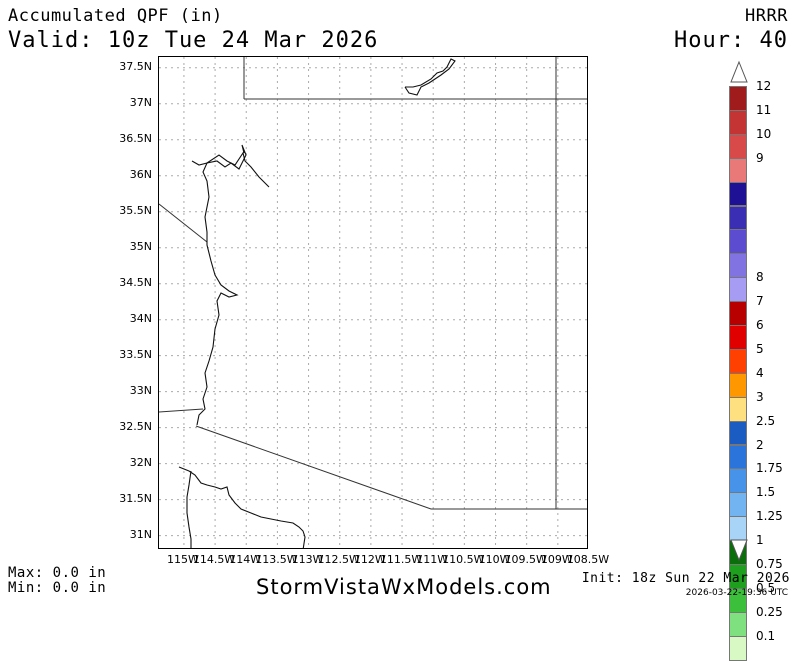 The width and height of the screenshot is (800, 661). What do you see at coordinates (685, 578) in the screenshot?
I see `init-time: Init: 18z Sun 22 Mar 2026` at bounding box center [685, 578].